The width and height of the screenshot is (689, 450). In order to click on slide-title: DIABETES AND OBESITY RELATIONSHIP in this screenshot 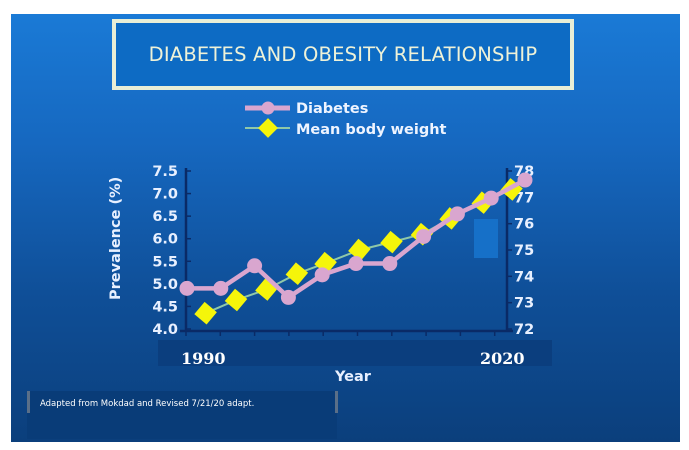, I will do `click(343, 54)`.